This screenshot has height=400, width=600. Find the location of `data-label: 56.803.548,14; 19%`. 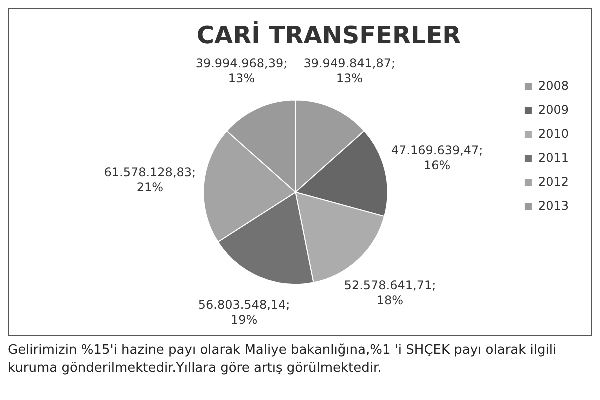

data-label: 56.803.548,14; 19% is located at coordinates (244, 313).